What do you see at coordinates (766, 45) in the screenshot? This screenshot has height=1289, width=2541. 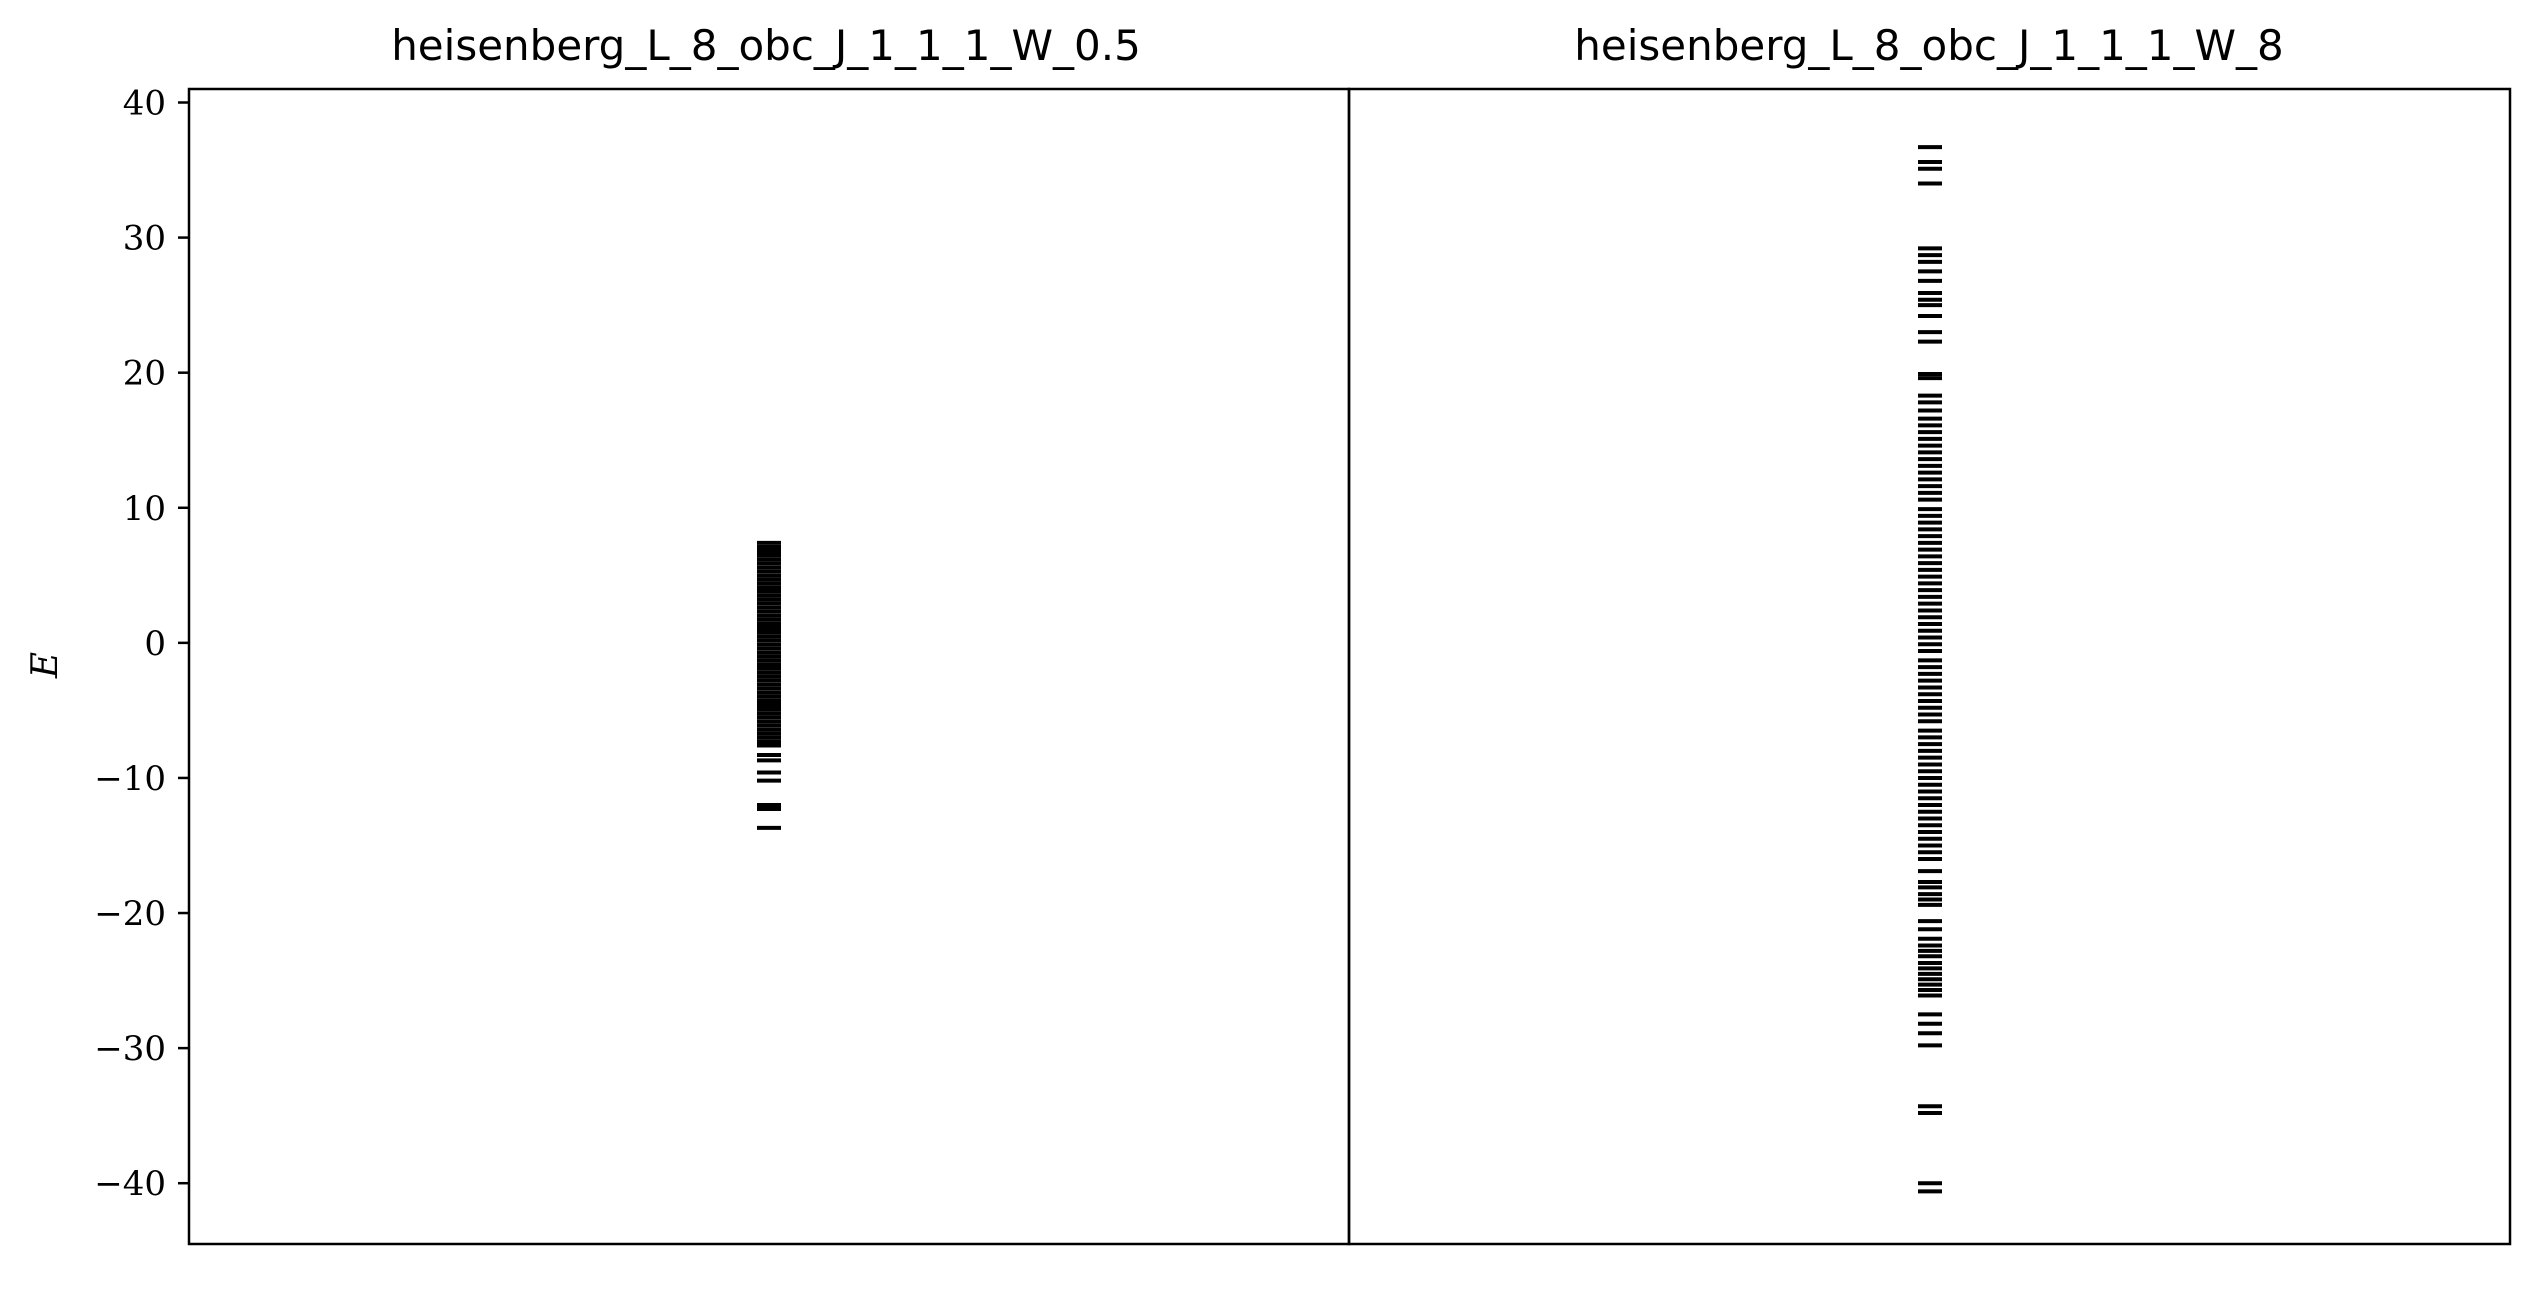 I see `panel-left-title: heisenberg_L_8_obc_J_1_1_1_W_0.5` at bounding box center [766, 45].